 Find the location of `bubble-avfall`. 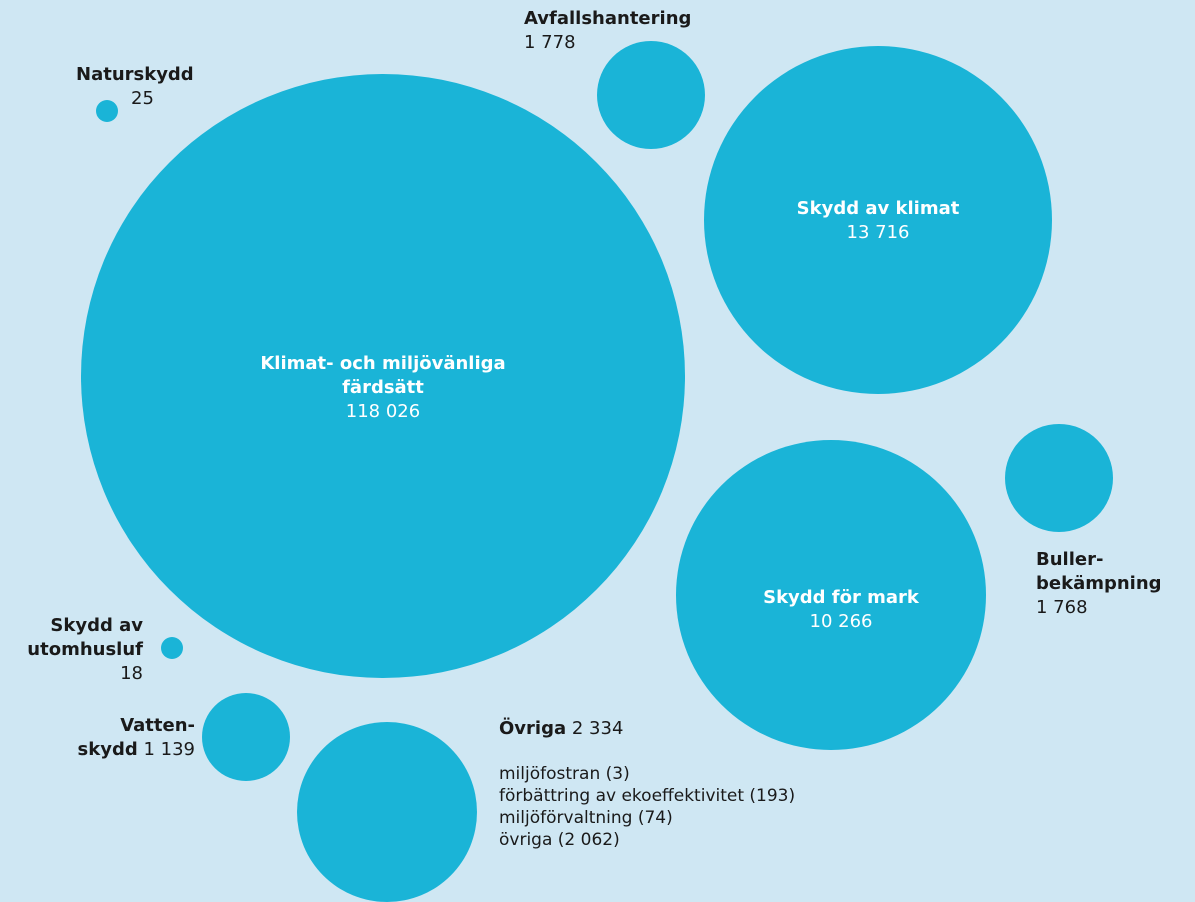

bubble-avfall is located at coordinates (651, 95).